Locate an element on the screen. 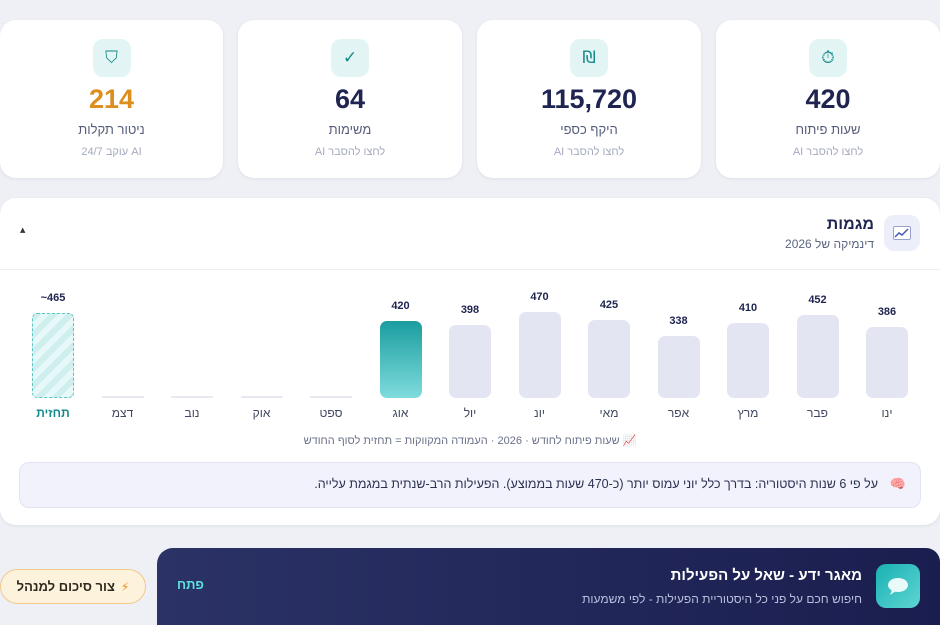 The image size is (940, 625). brain-icon: 🧠 is located at coordinates (897, 484).